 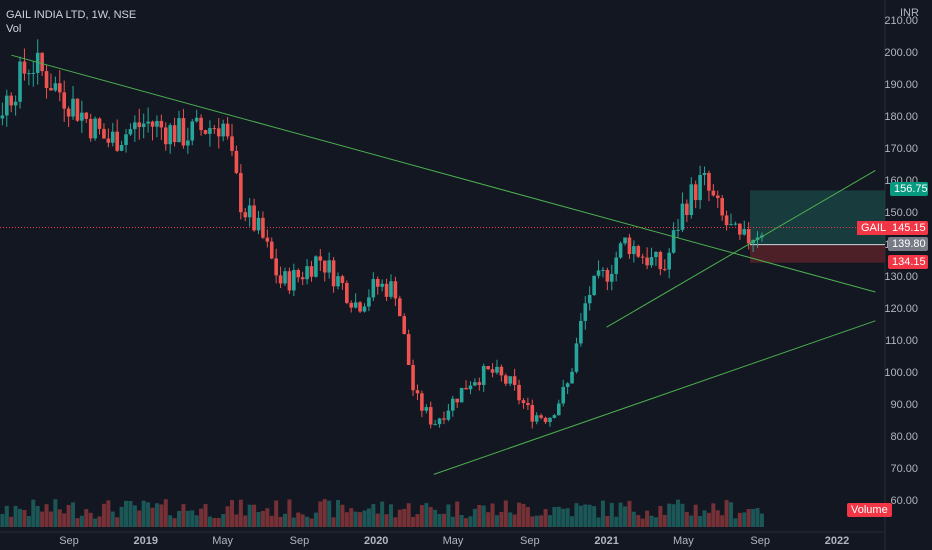 What do you see at coordinates (874, 228) in the screenshot?
I see `symbol-price-label: GAIL` at bounding box center [874, 228].